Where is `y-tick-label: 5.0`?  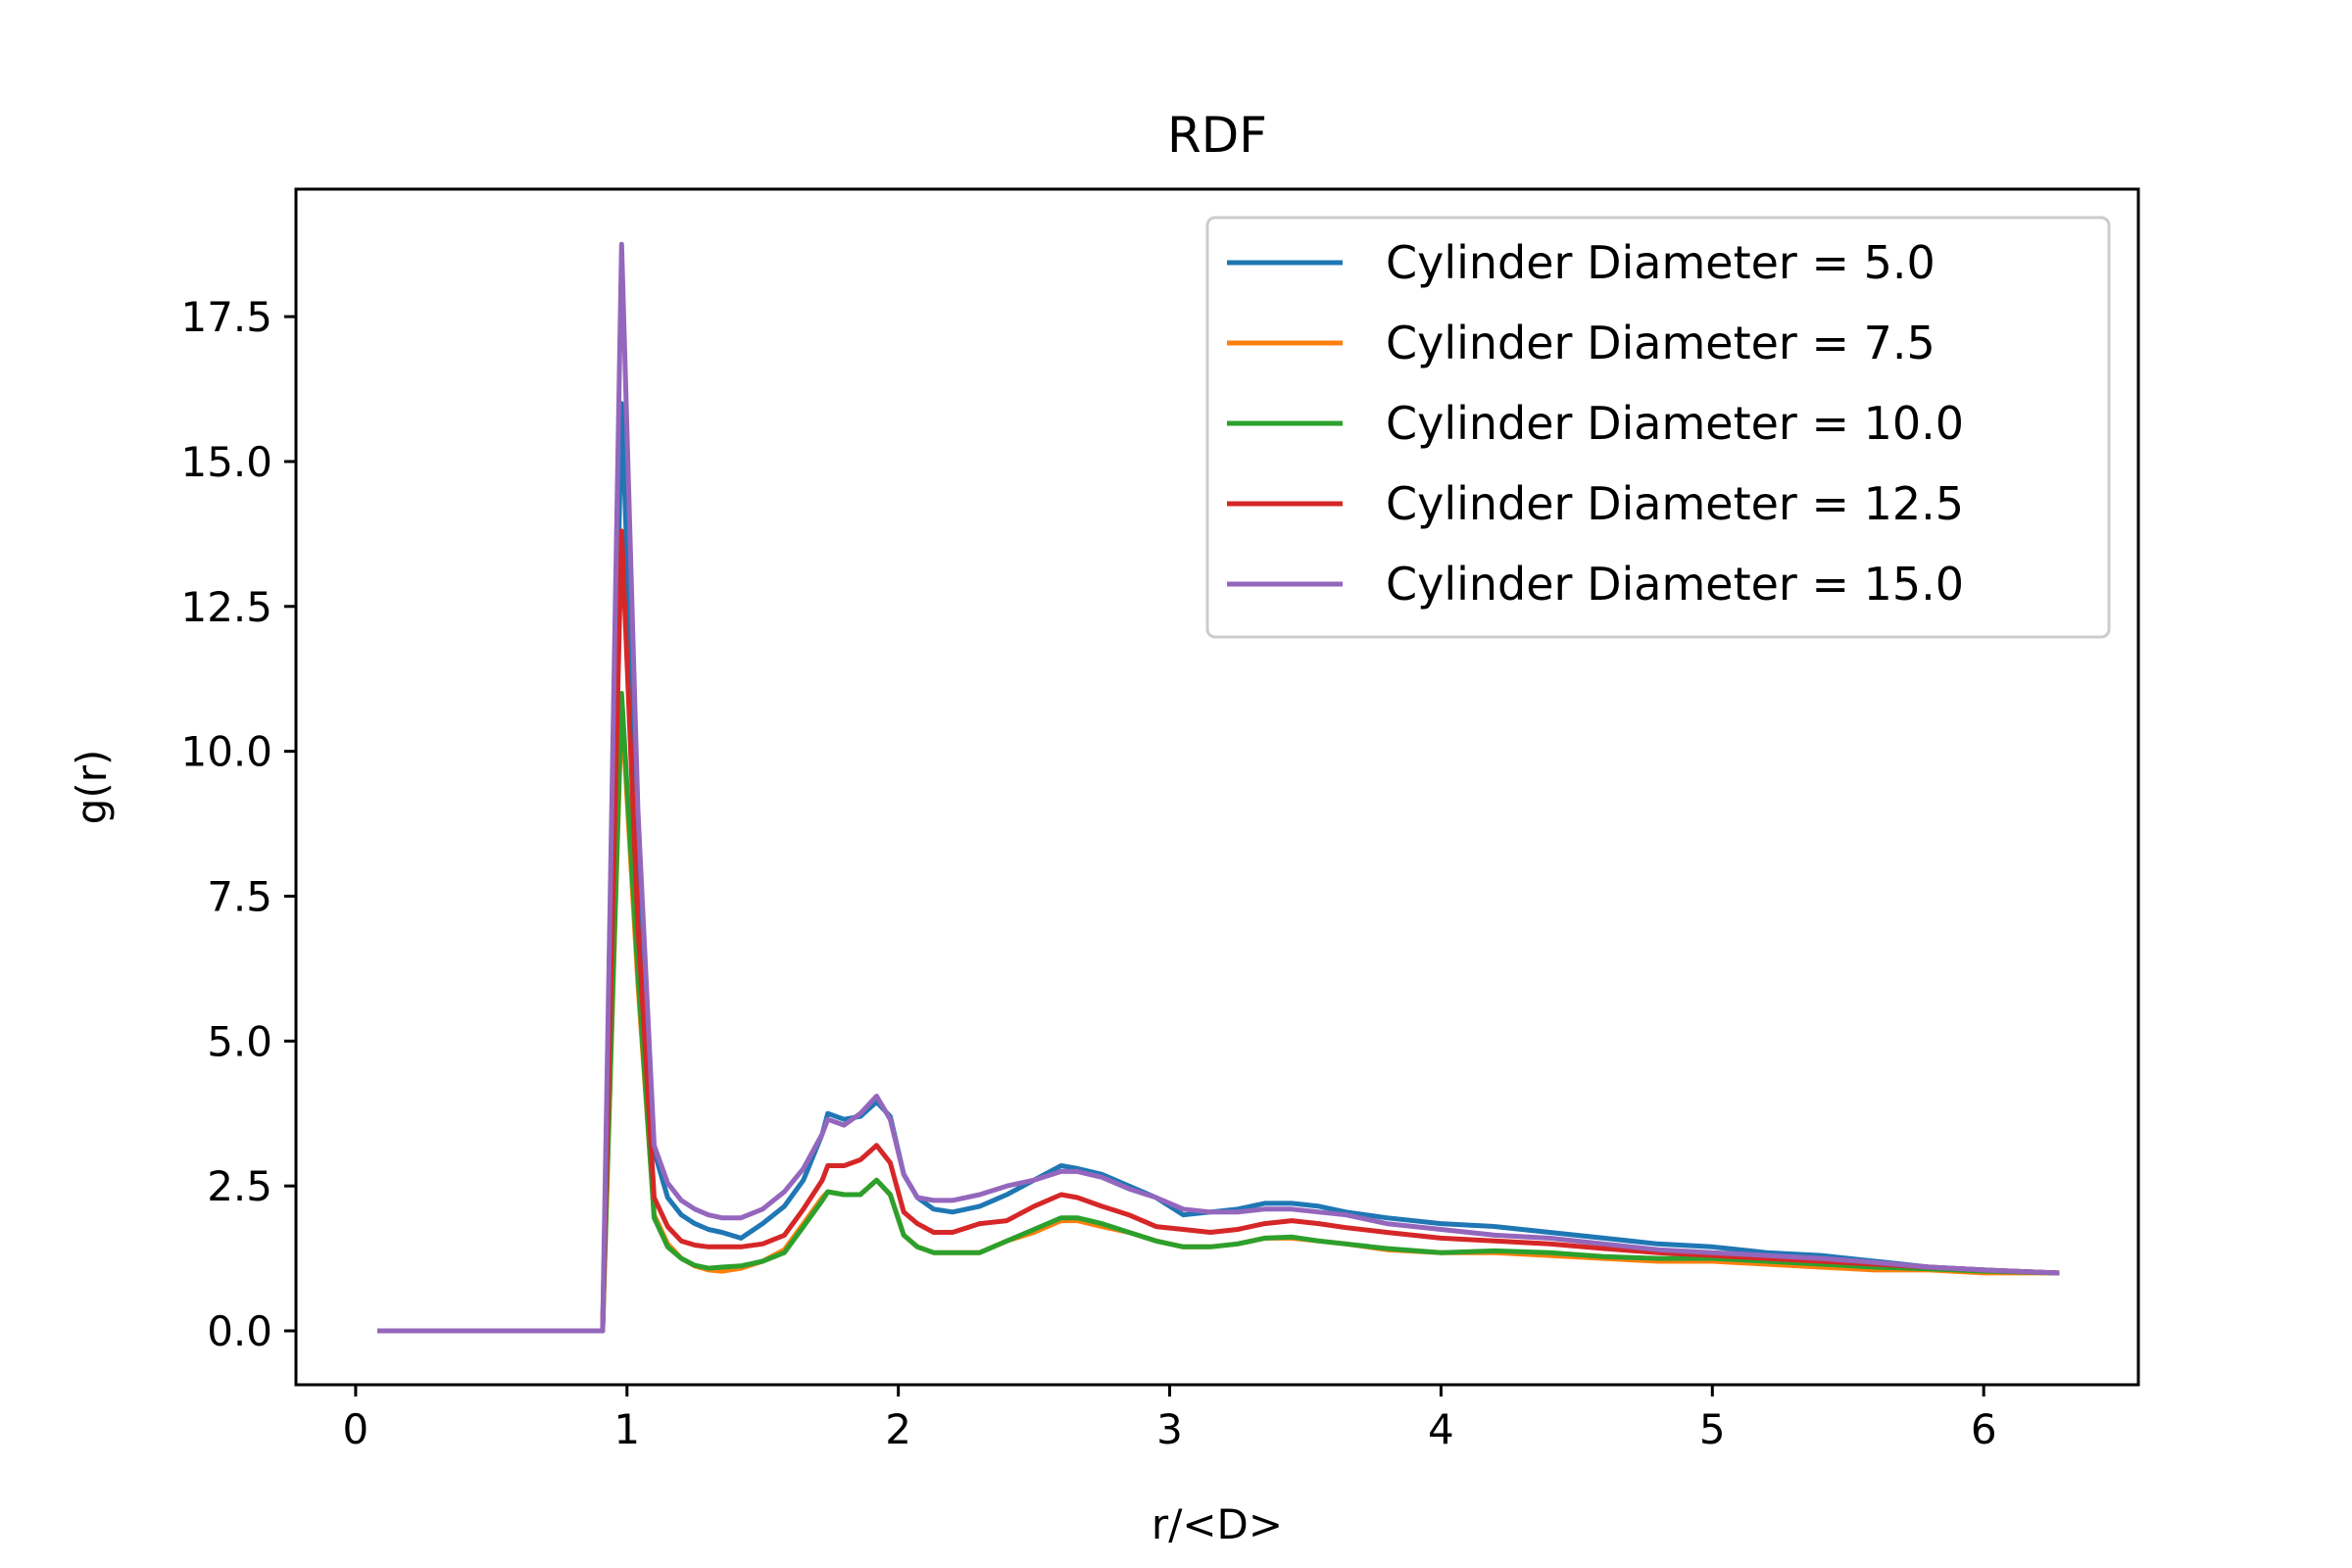 y-tick-label: 5.0 is located at coordinates (239, 1041).